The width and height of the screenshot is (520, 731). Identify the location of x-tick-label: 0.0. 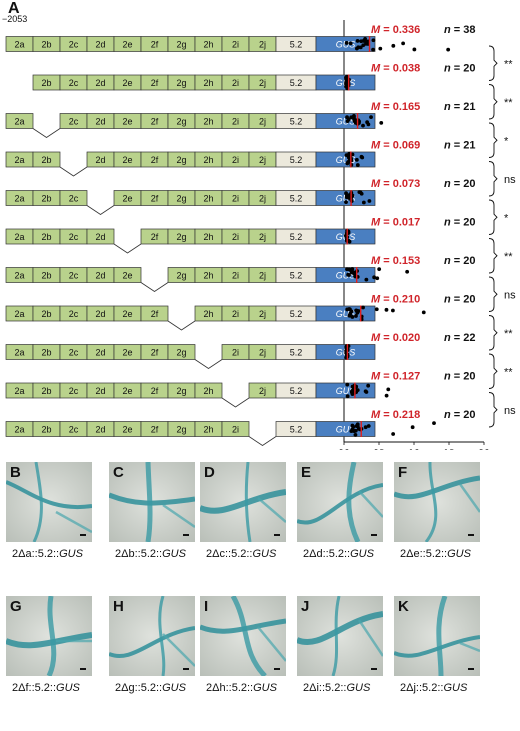
(344, 449).